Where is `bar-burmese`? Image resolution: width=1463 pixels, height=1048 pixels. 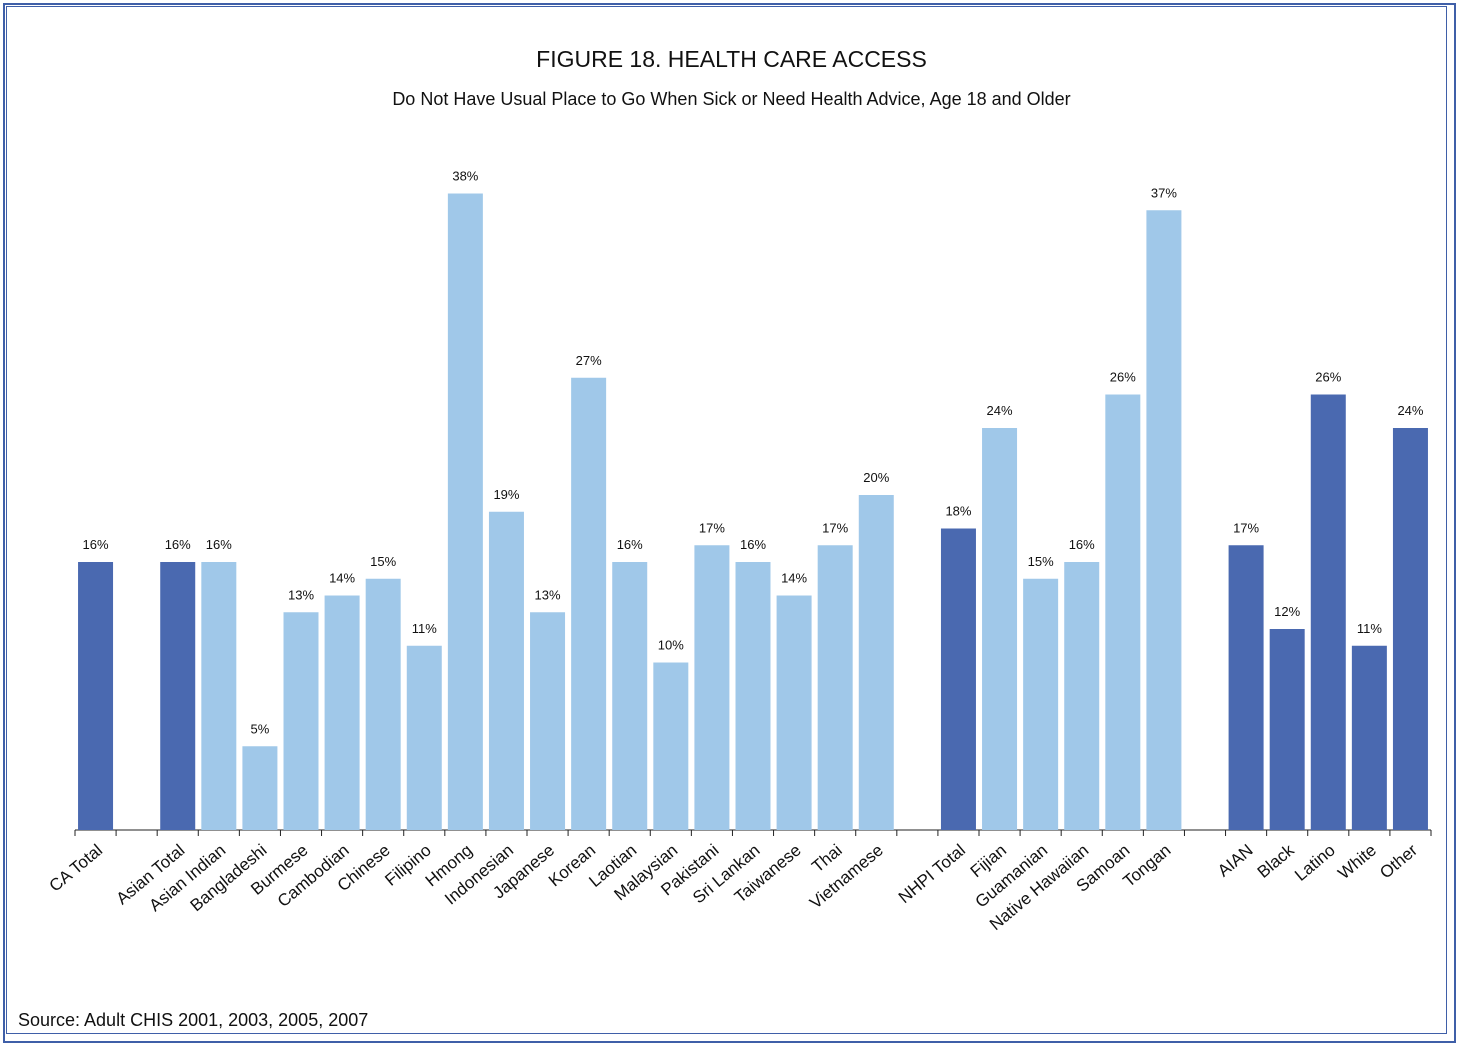
bar-burmese is located at coordinates (301, 721).